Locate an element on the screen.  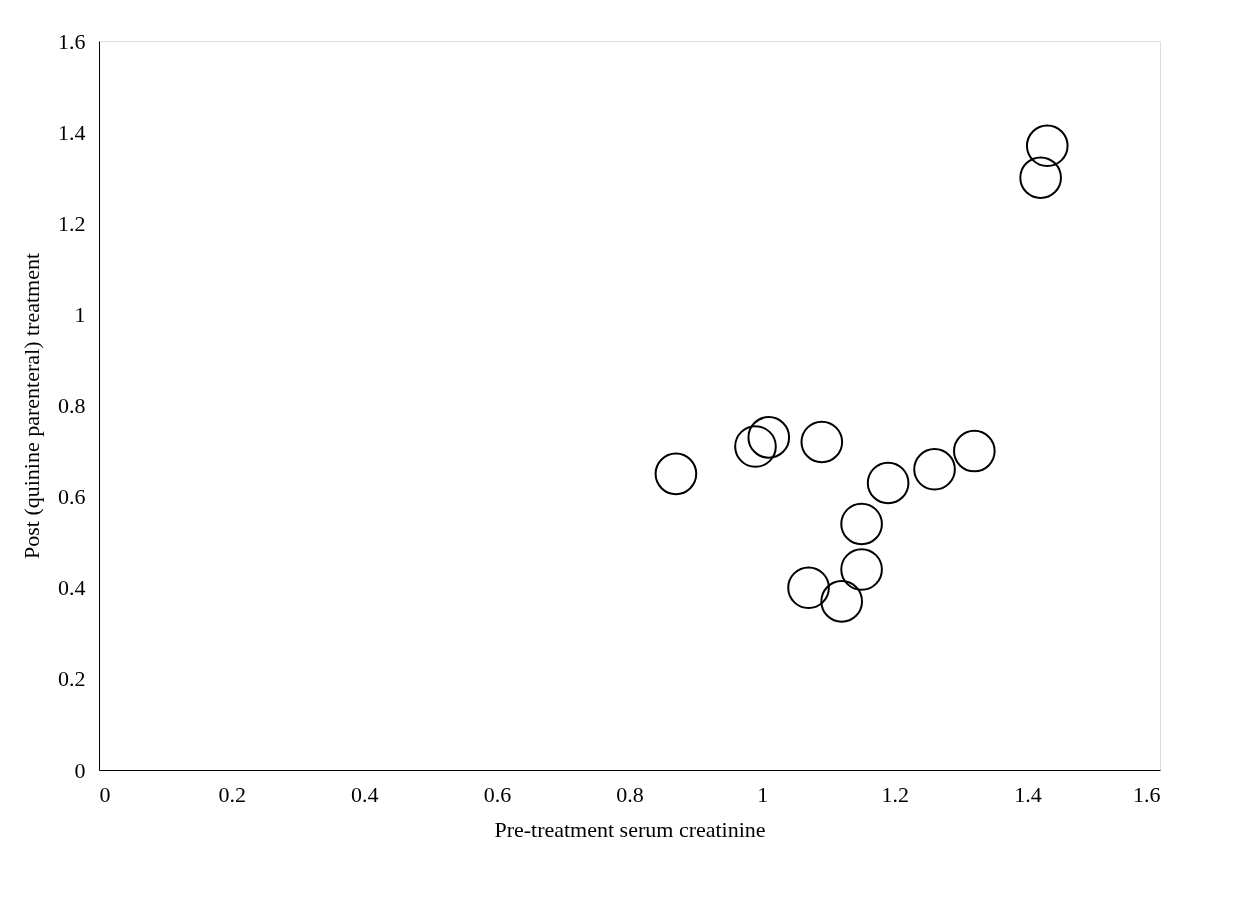
y-tick-label: 1.6 is located at coordinates (72, 41).